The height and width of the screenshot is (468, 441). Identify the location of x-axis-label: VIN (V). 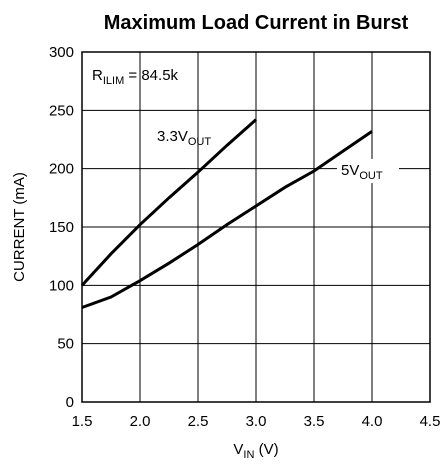
(255, 451).